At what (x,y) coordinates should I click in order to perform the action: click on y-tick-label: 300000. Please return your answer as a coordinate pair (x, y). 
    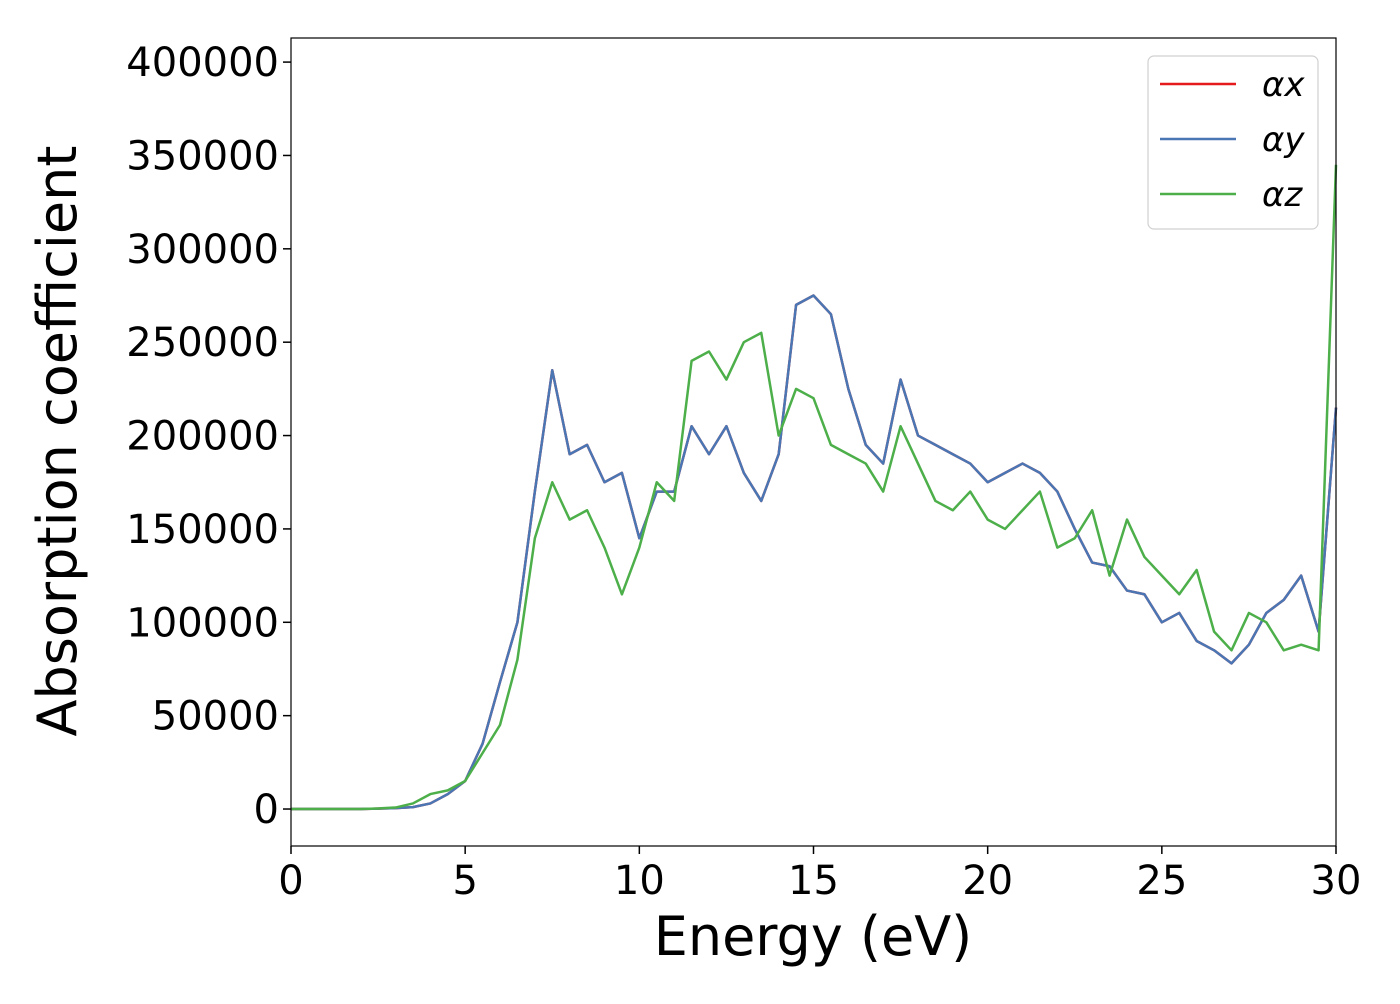
    Looking at the image, I should click on (202, 250).